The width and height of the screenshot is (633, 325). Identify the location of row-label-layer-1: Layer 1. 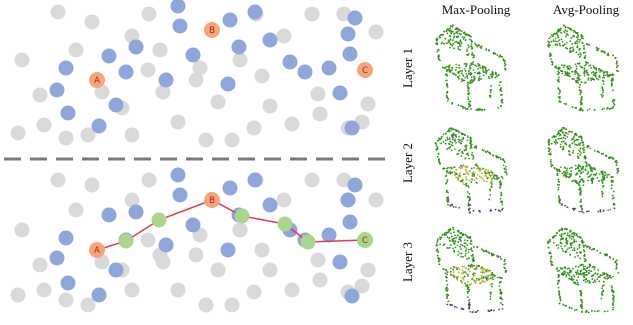
(407, 68).